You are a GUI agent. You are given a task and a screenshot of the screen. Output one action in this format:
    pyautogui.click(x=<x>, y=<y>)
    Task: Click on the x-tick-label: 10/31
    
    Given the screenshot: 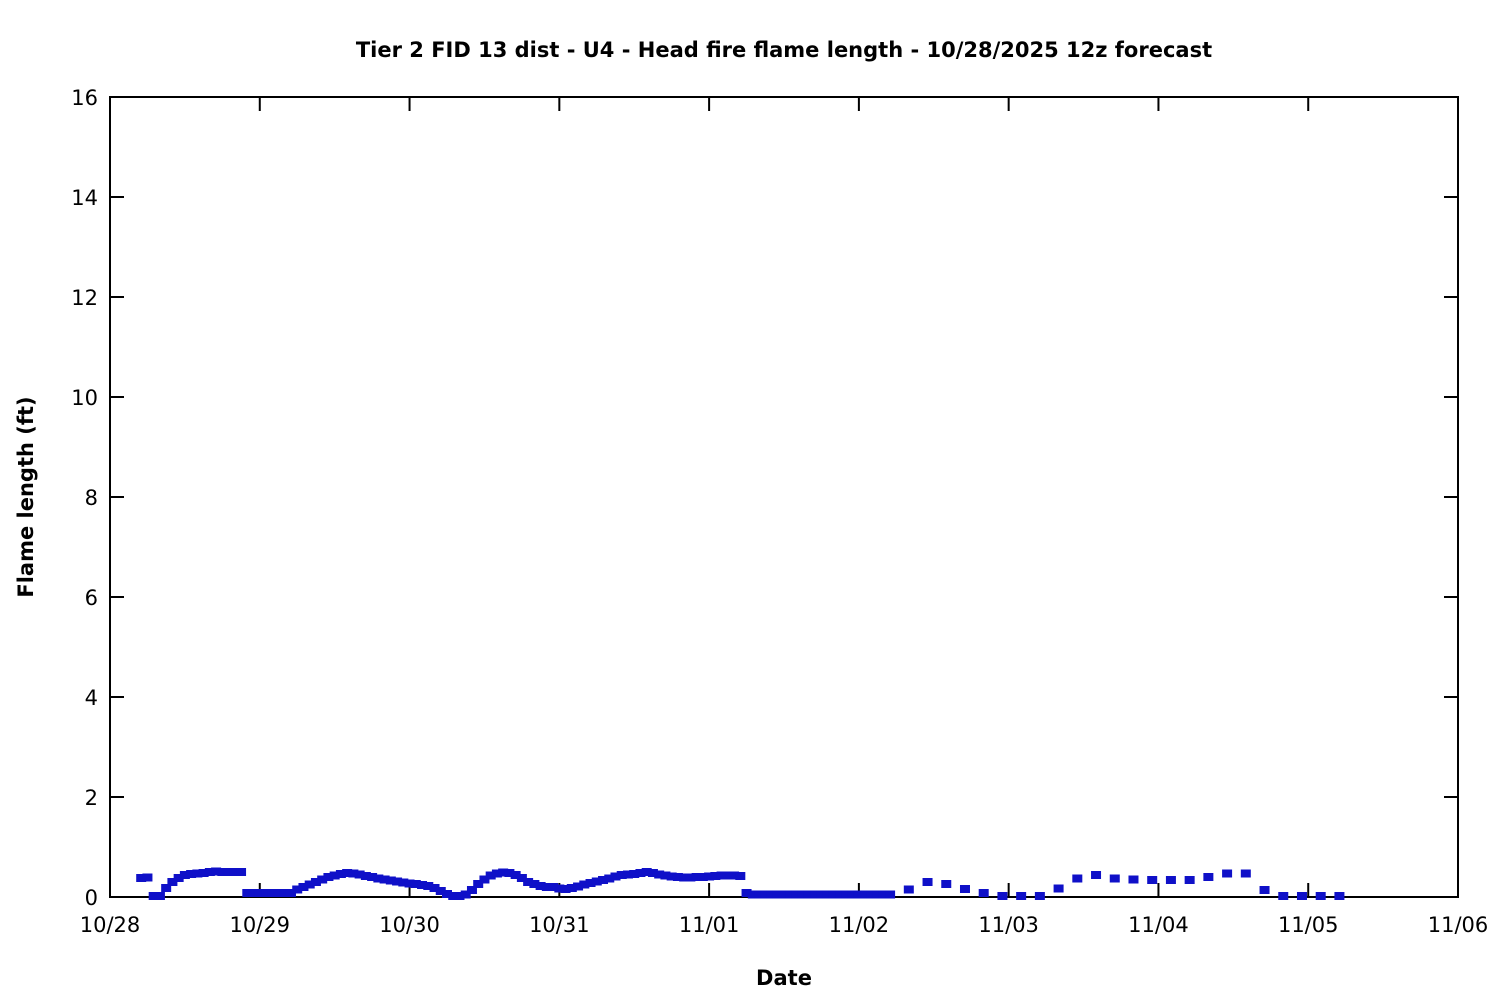 What is the action you would take?
    pyautogui.click(x=559, y=925)
    